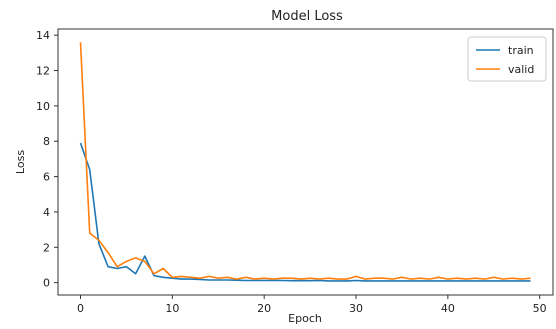 This screenshot has width=556, height=329. What do you see at coordinates (305, 318) in the screenshot?
I see `x-axis-label: Epoch` at bounding box center [305, 318].